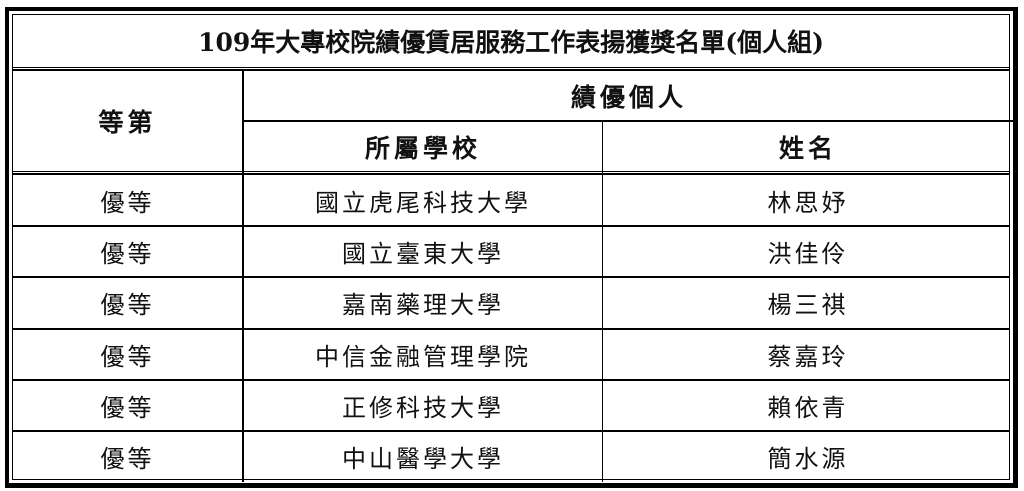 Image resolution: width=1024 pixels, height=491 pixels. I want to click on cell-school: 正修科技大學, so click(423, 407).